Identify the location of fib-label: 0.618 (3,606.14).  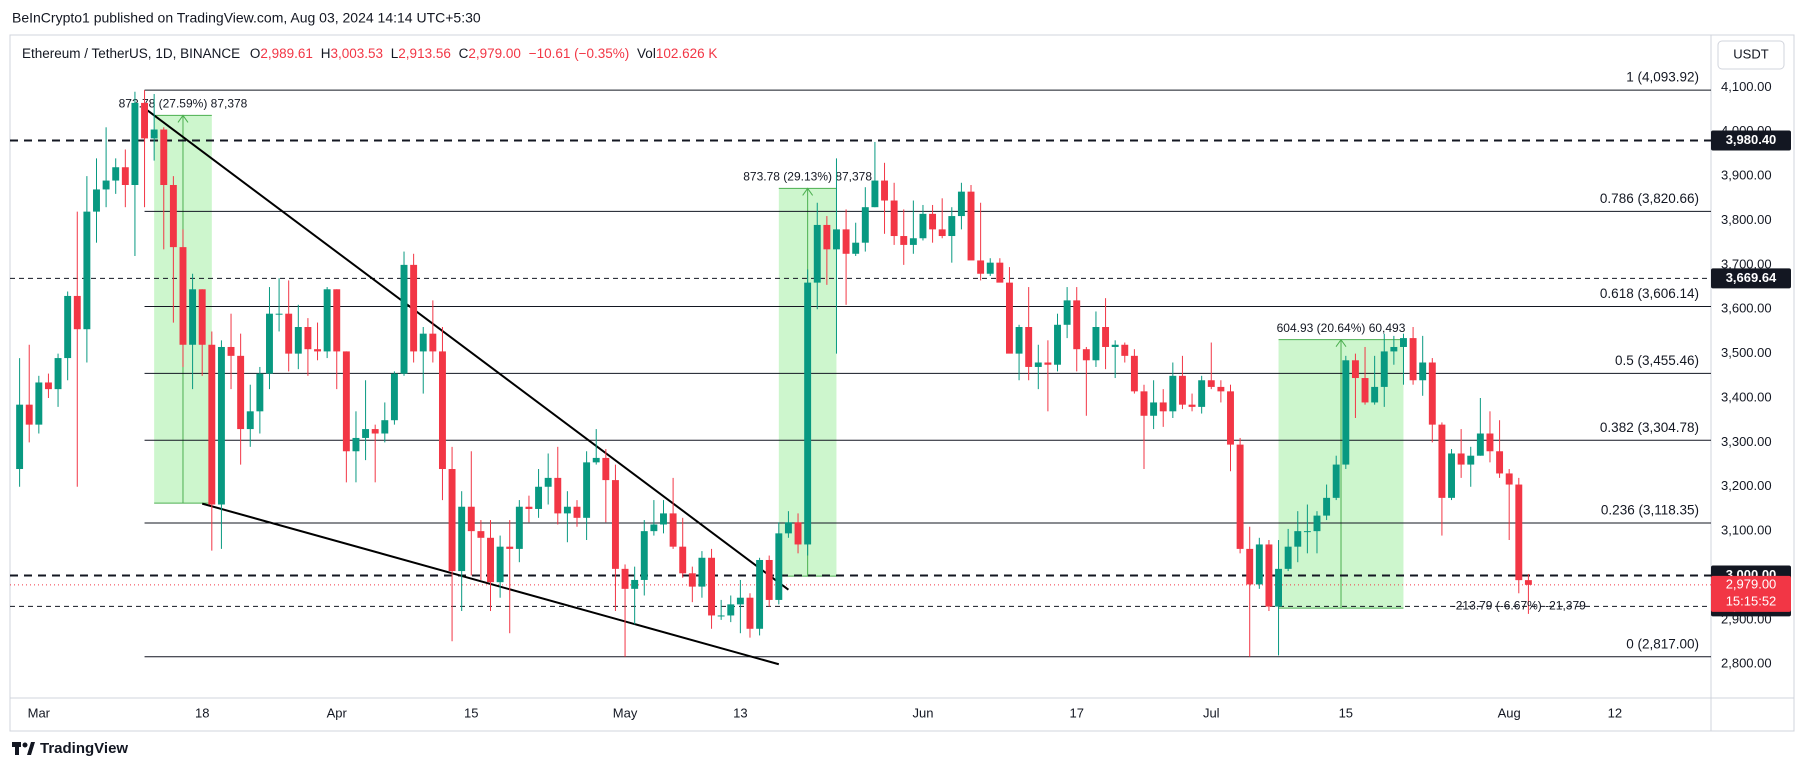
(1649, 293).